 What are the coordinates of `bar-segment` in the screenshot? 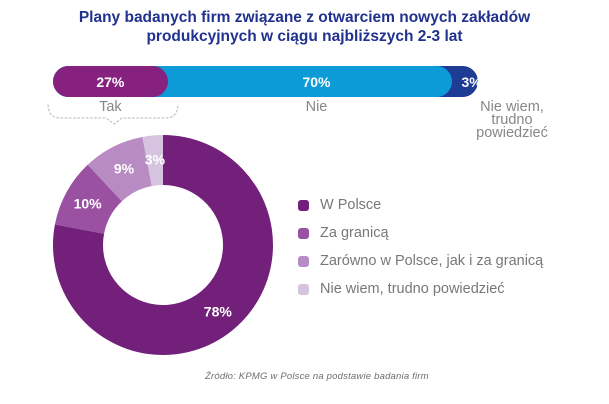 It's located at (110, 81).